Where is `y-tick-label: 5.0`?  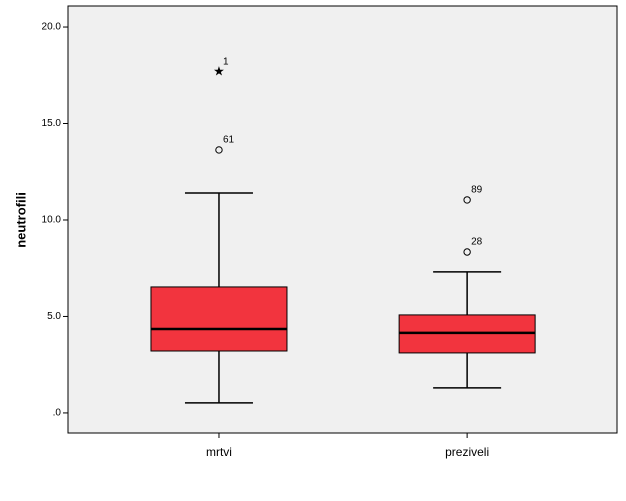 y-tick-label: 5.0 is located at coordinates (54, 316).